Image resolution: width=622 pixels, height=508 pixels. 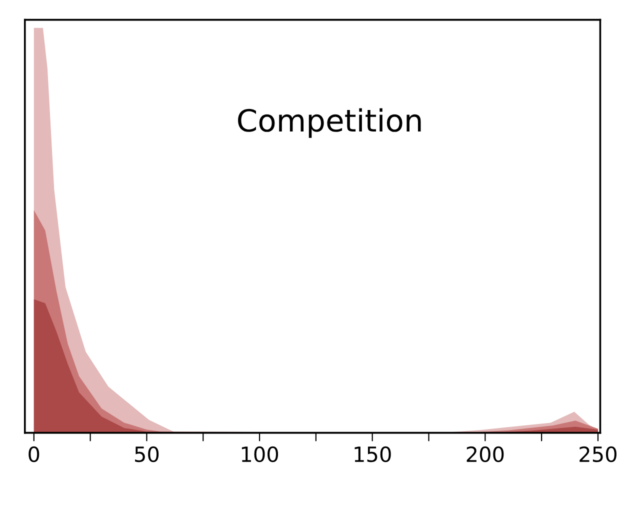 What do you see at coordinates (485, 454) in the screenshot?
I see `x-tick-label: 200` at bounding box center [485, 454].